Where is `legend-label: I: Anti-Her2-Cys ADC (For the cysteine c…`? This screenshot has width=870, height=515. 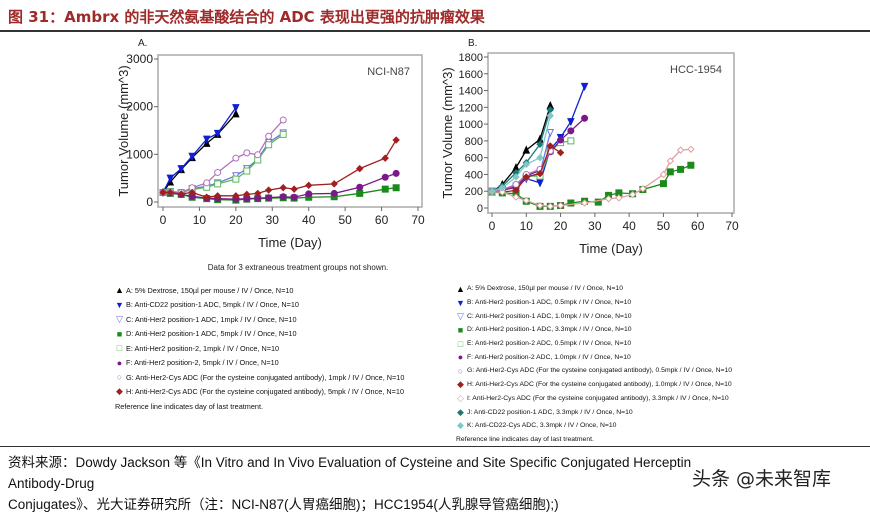
legend-label: I: Anti-Her2-Cys ADC (For the cysteine c… is located at coordinates (598, 398).